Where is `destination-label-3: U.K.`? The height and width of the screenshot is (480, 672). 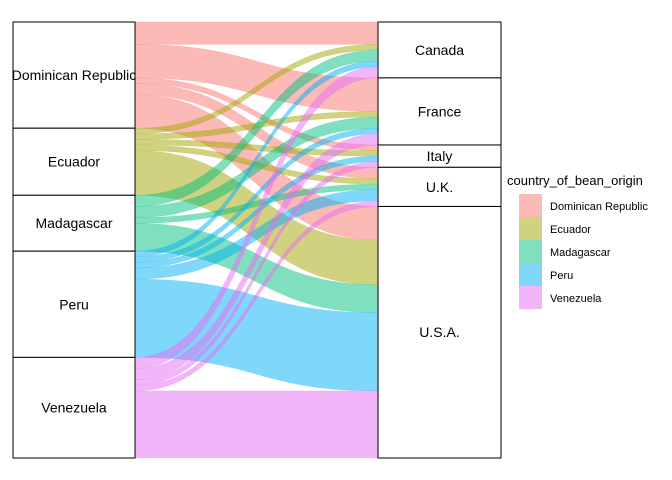
destination-label-3: U.K. is located at coordinates (439, 187).